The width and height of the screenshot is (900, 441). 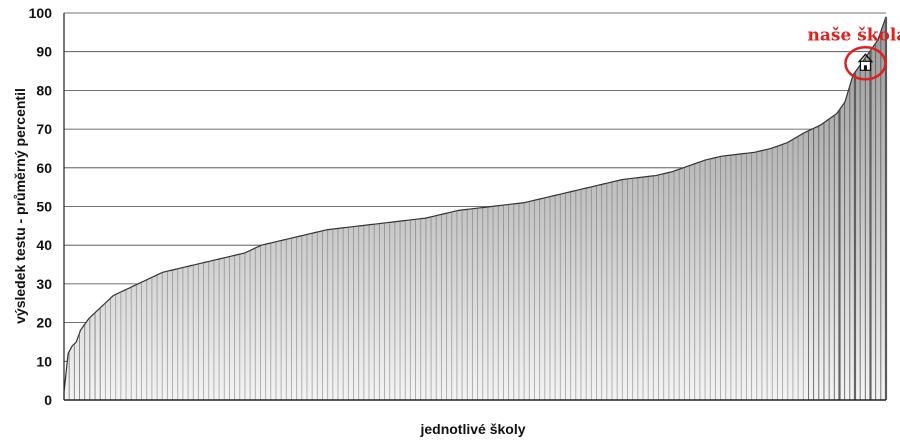 I want to click on y-tick-labels: 0 10 20 30 40 50 60 70 80 90 100, so click(x=41, y=206).